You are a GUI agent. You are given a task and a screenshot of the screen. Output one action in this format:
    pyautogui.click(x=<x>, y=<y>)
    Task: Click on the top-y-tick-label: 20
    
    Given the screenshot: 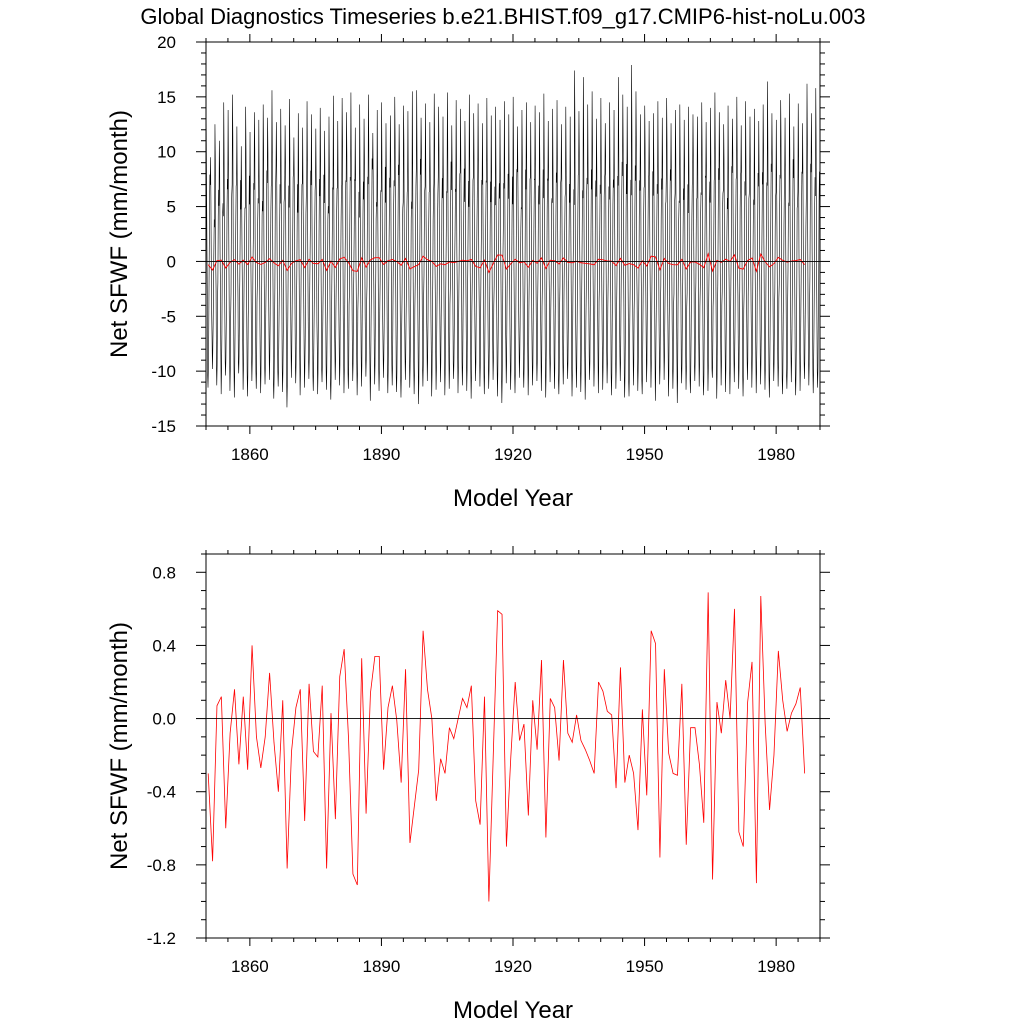 What is the action you would take?
    pyautogui.click(x=166, y=42)
    